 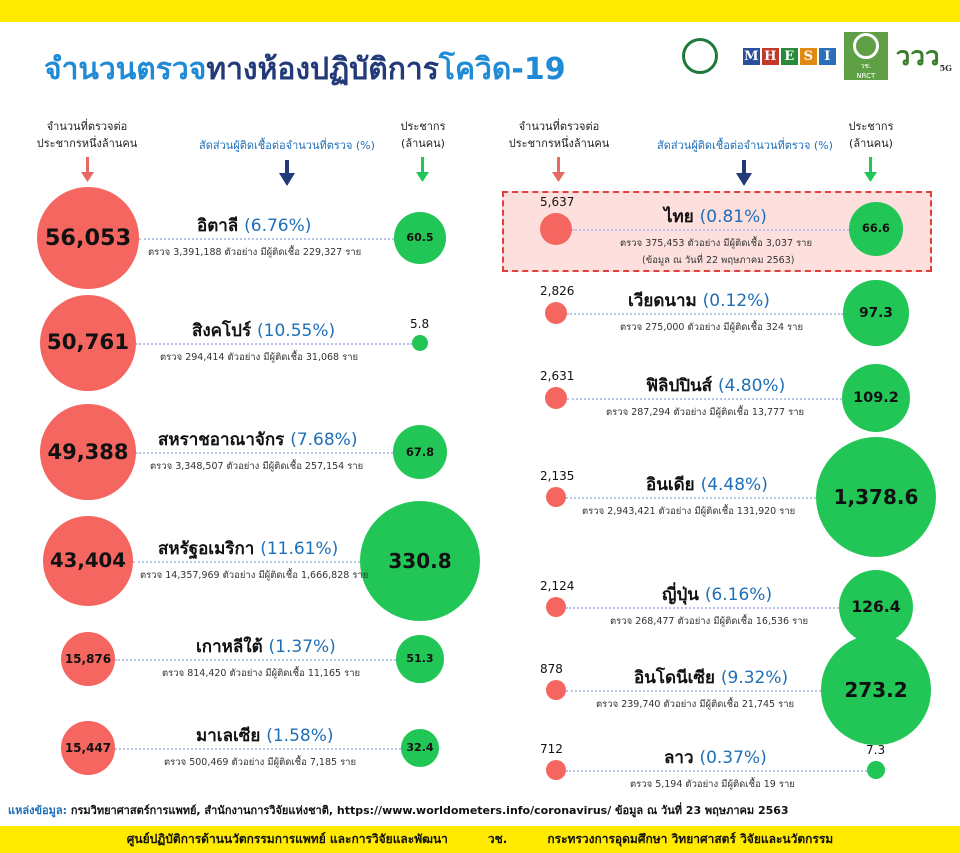 I want to click on country-name: ไทย (0.81%), so click(x=715, y=216).